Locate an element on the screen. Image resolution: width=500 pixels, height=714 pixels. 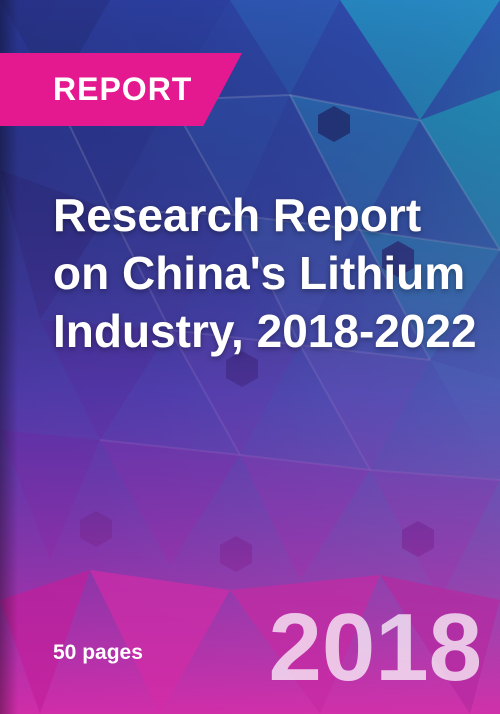
publication-year: 2018 is located at coordinates (375, 647).